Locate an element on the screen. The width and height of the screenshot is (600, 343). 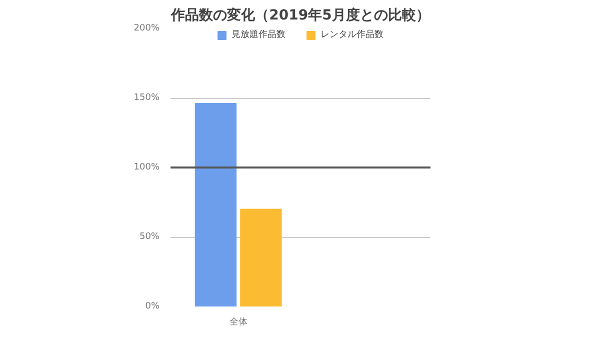
text: 作品数の変化（2019年5月度との比較） is located at coordinates (300, 15).